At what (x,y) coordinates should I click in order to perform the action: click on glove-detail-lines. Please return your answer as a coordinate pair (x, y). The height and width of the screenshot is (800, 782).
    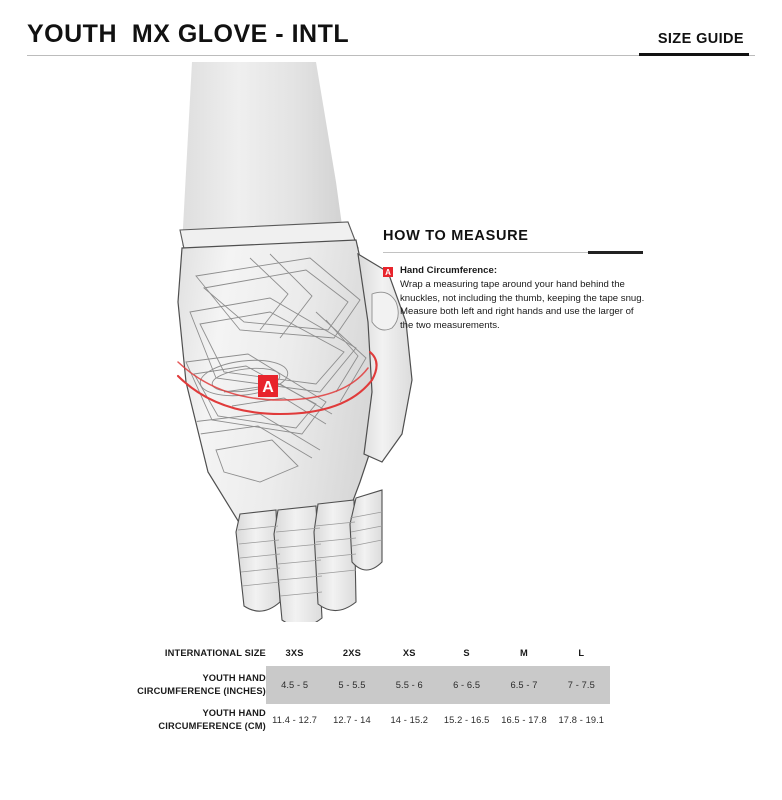
    Looking at the image, I should click on (276, 368).